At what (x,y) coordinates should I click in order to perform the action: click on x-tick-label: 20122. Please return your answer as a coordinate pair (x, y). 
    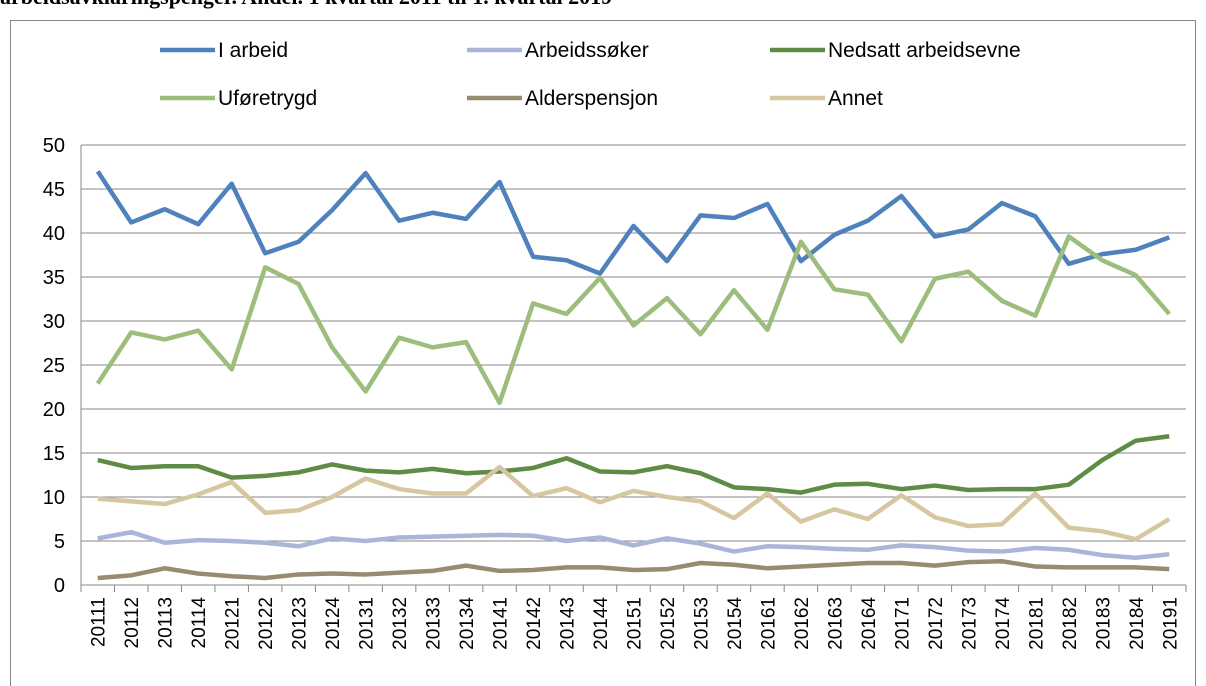
    Looking at the image, I should click on (266, 623).